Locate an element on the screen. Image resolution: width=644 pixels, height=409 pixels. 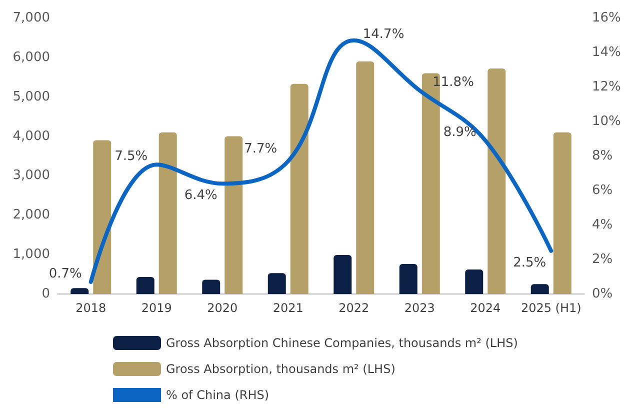
y2-tick-label: 0% is located at coordinates (602, 294).